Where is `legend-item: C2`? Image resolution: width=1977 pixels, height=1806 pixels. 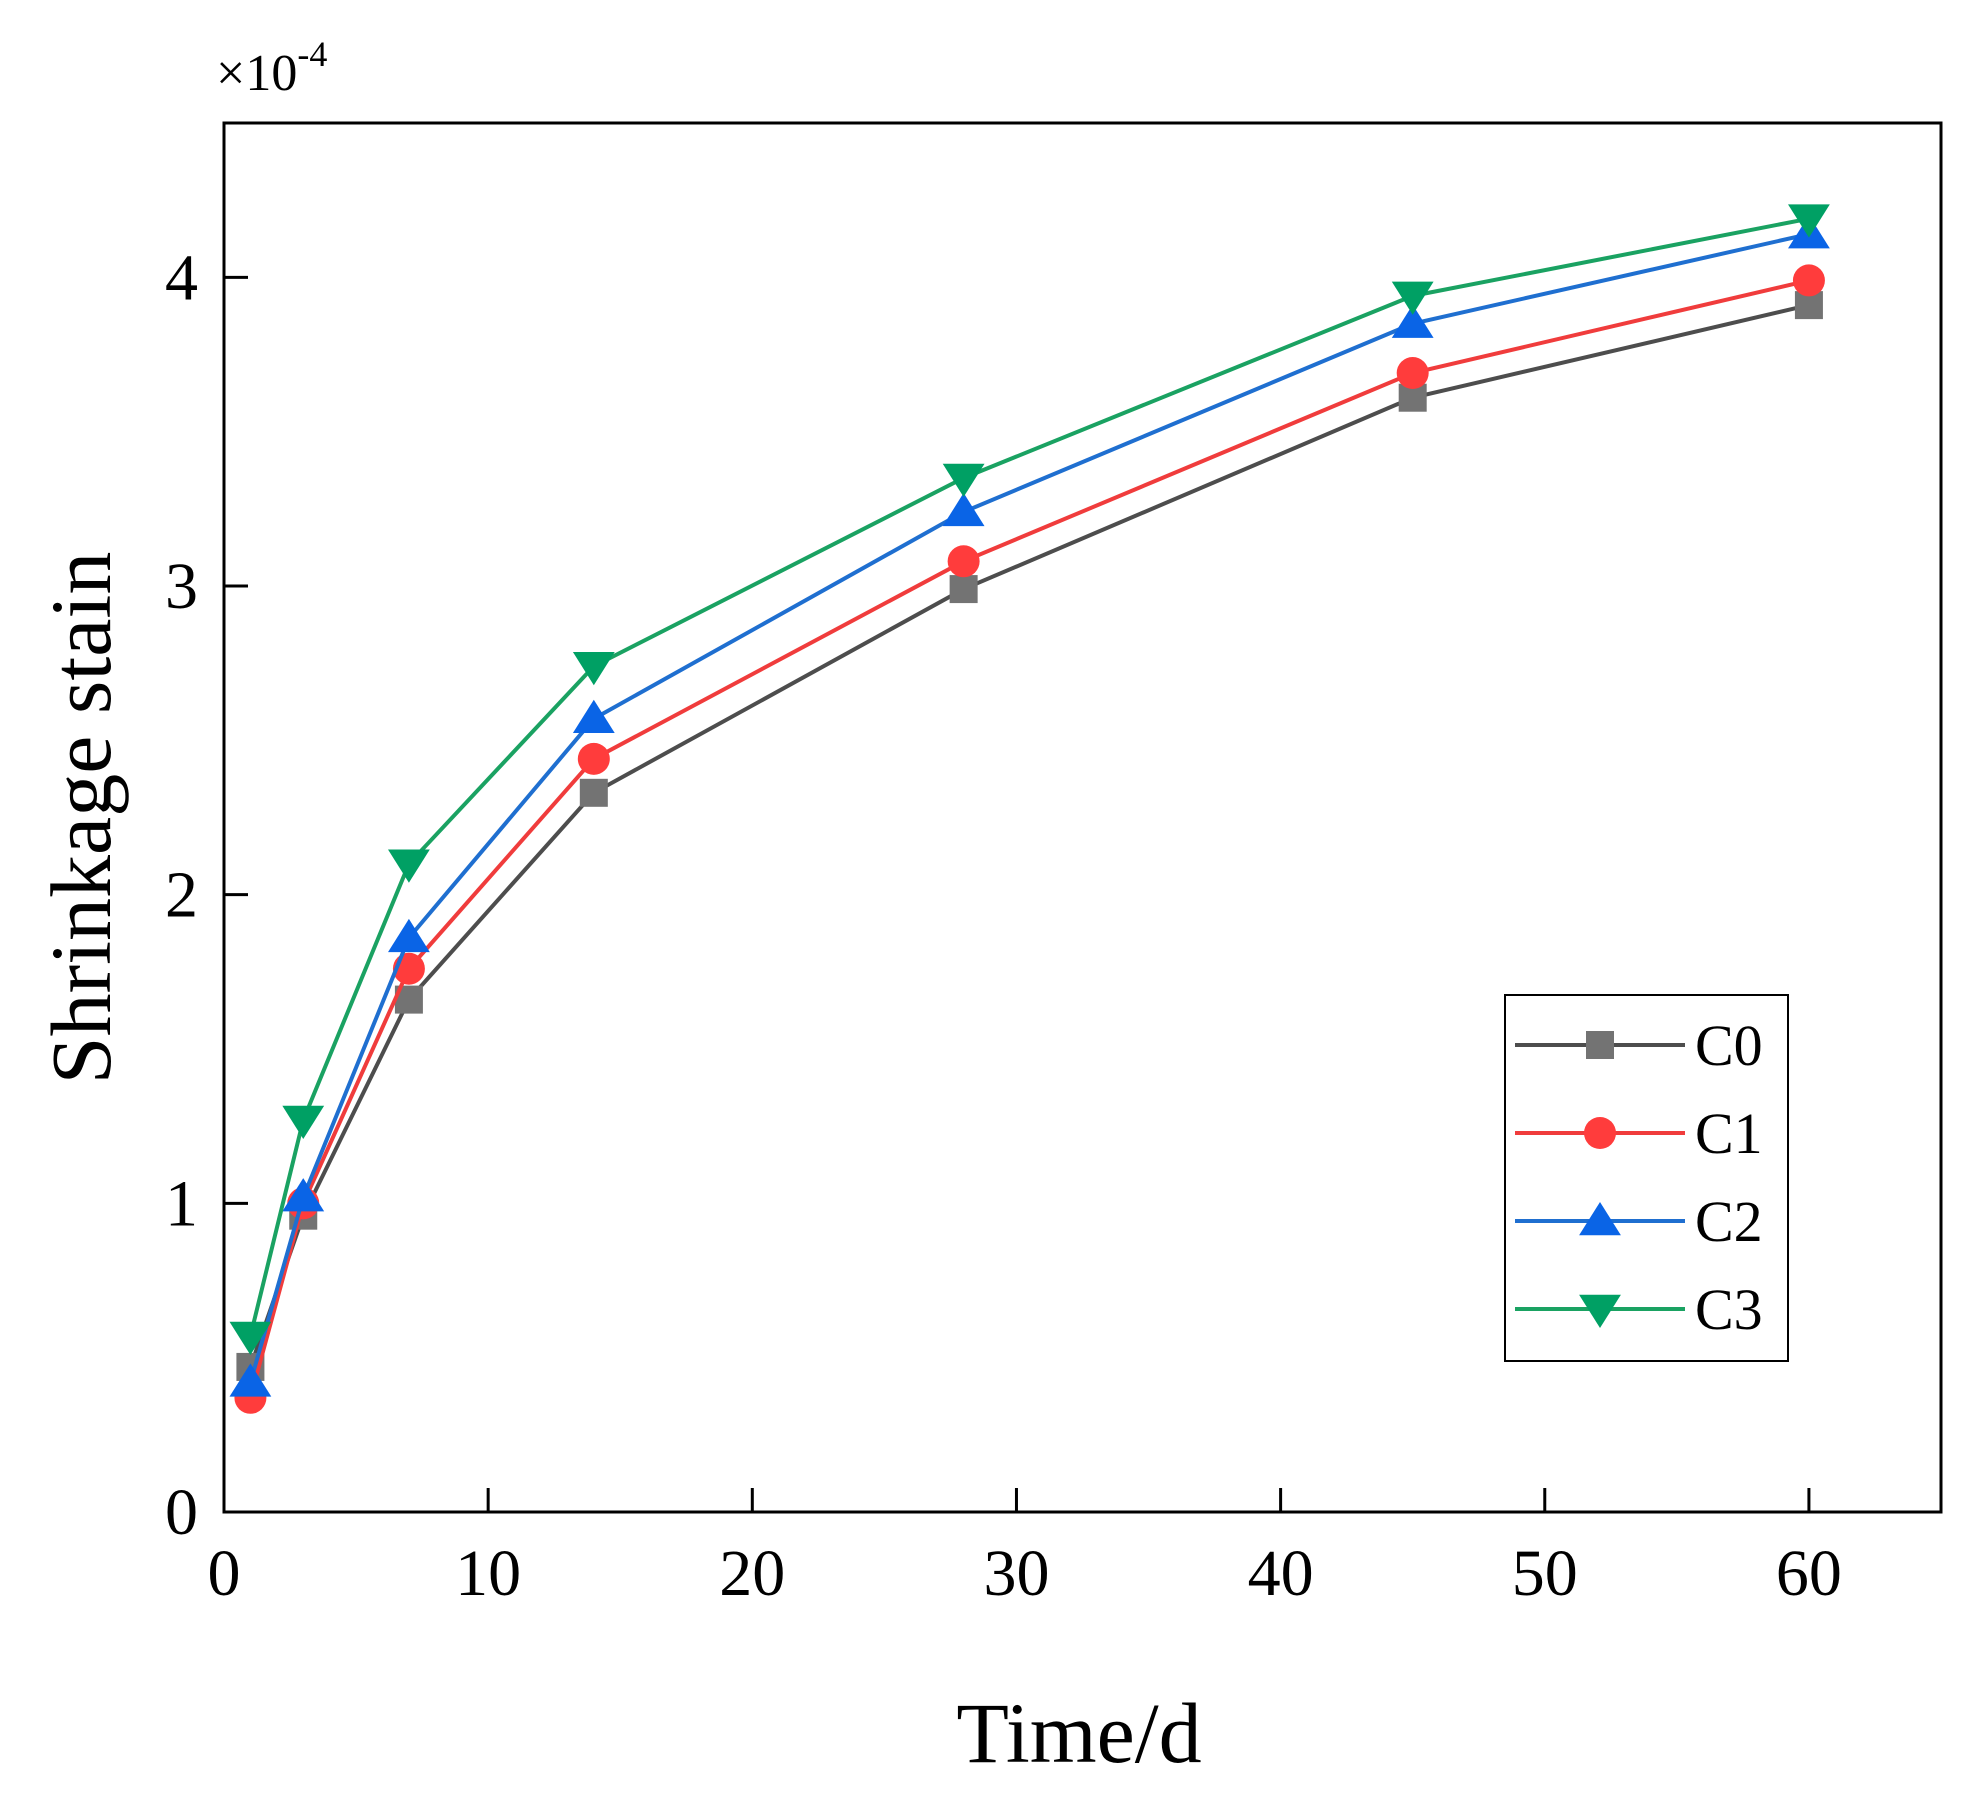
legend-item: C2 is located at coordinates (1639, 1221).